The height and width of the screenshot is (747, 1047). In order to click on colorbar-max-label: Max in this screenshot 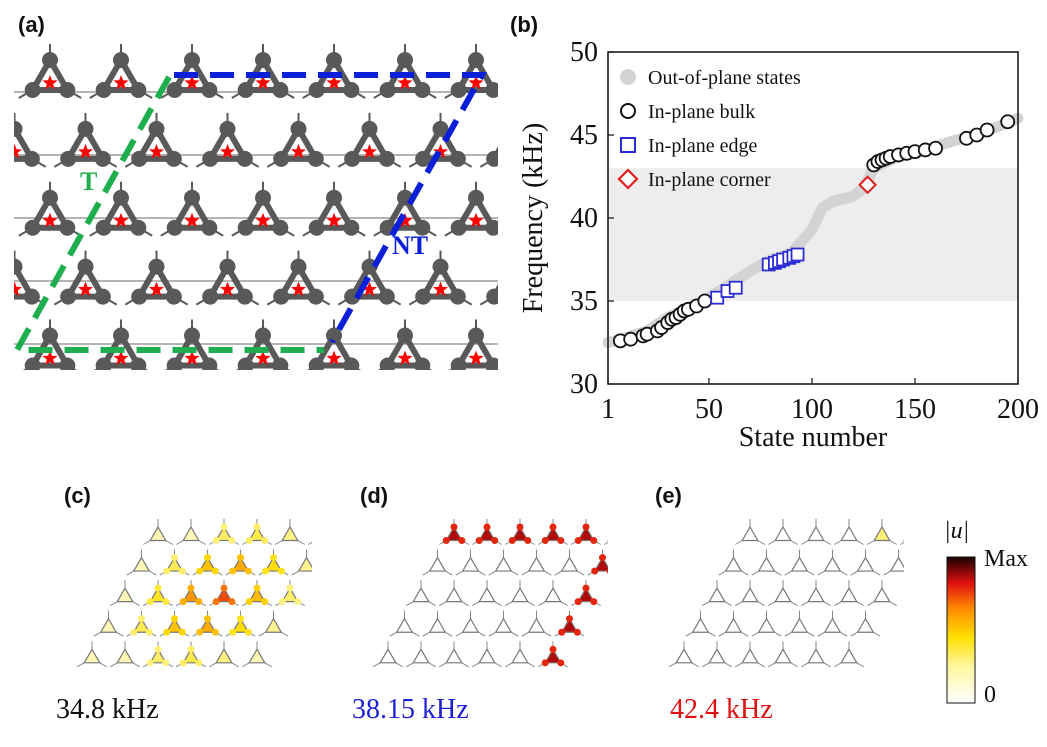, I will do `click(1006, 559)`.